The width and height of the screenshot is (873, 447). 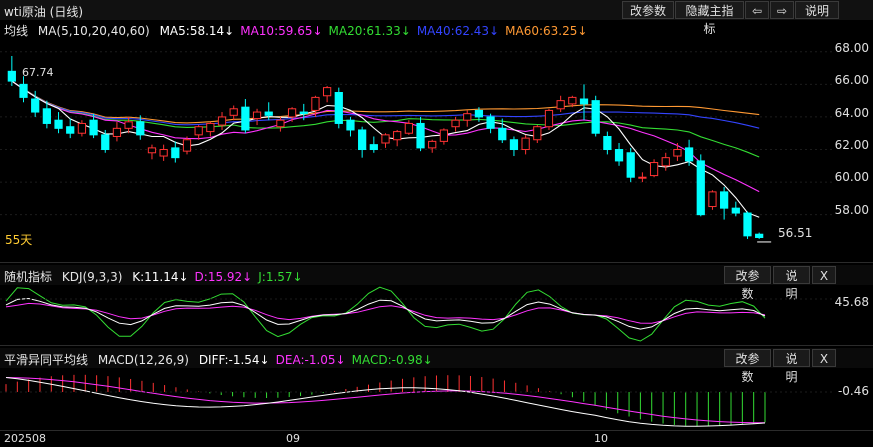 I want to click on ma60-line, so click(x=385, y=102).